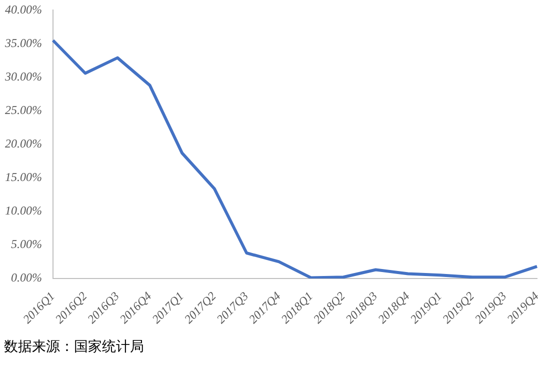 This screenshot has height=371, width=557. Describe the element at coordinates (74, 347) in the screenshot. I see `source-note: 数据来源：国家统计局` at that location.